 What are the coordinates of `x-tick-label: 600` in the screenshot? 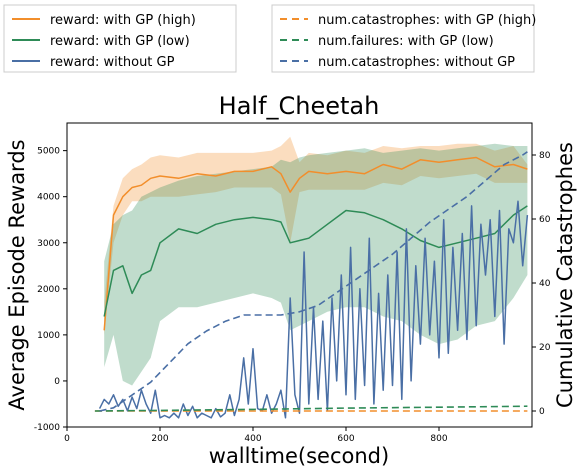 It's located at (345, 439).